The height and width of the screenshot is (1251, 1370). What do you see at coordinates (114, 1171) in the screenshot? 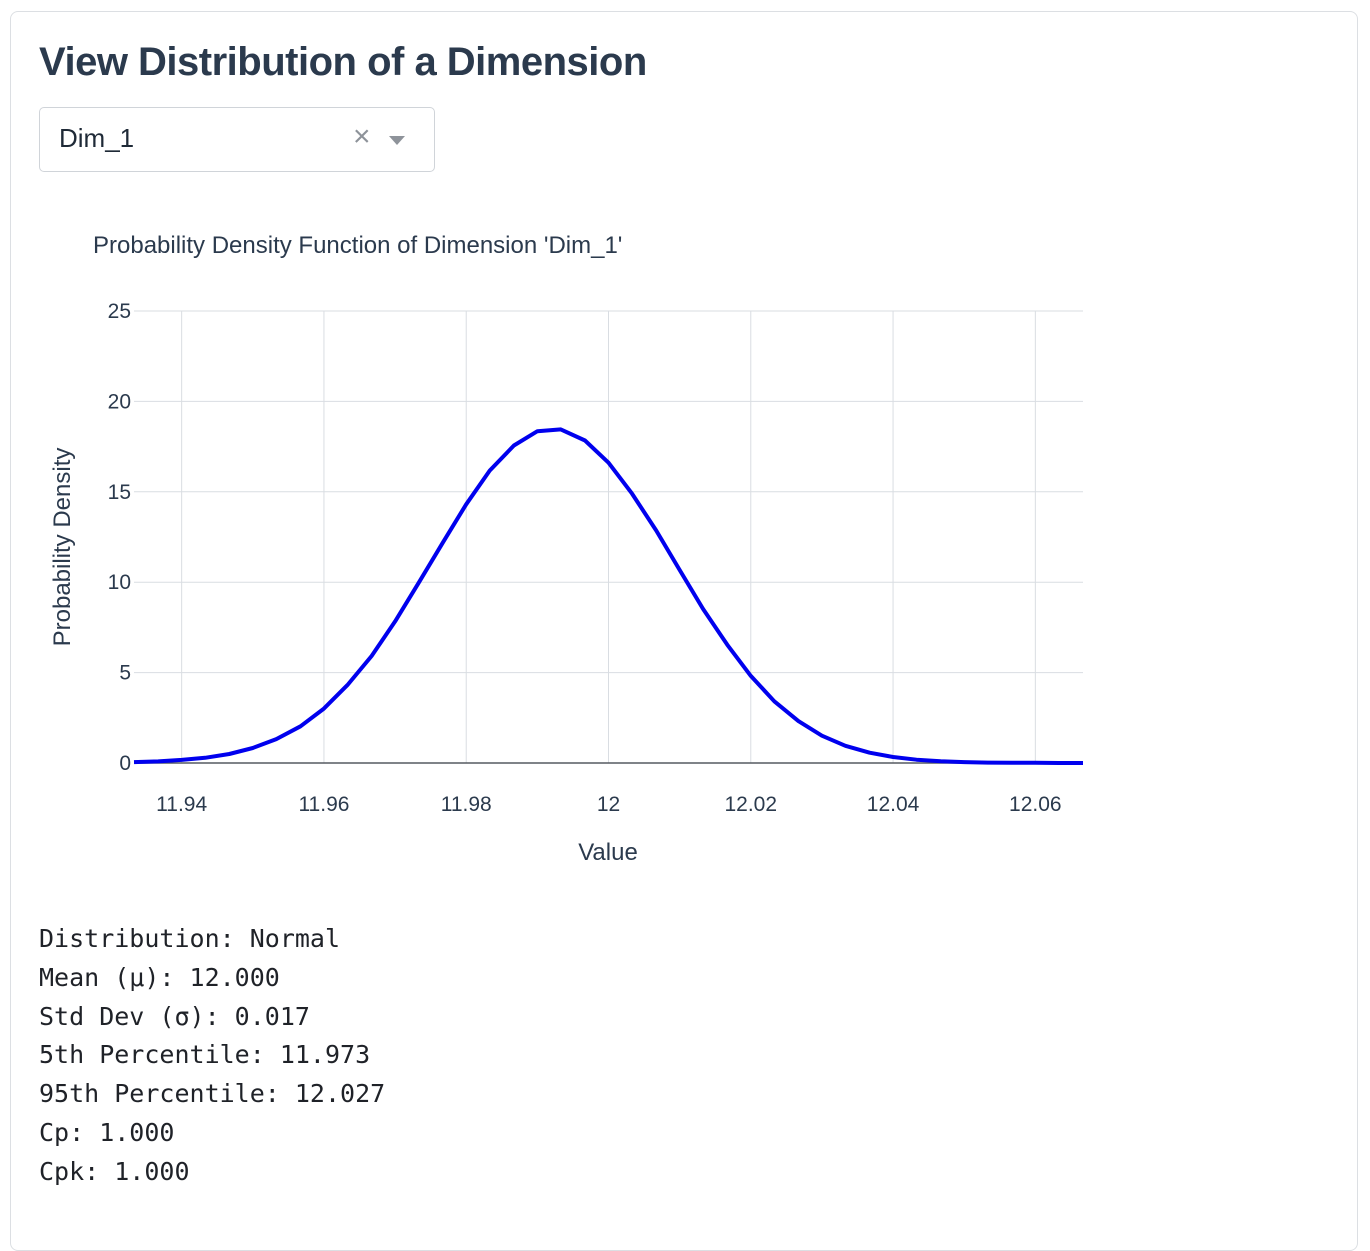
I see `stat-cpk: Cpk: 1.000` at bounding box center [114, 1171].